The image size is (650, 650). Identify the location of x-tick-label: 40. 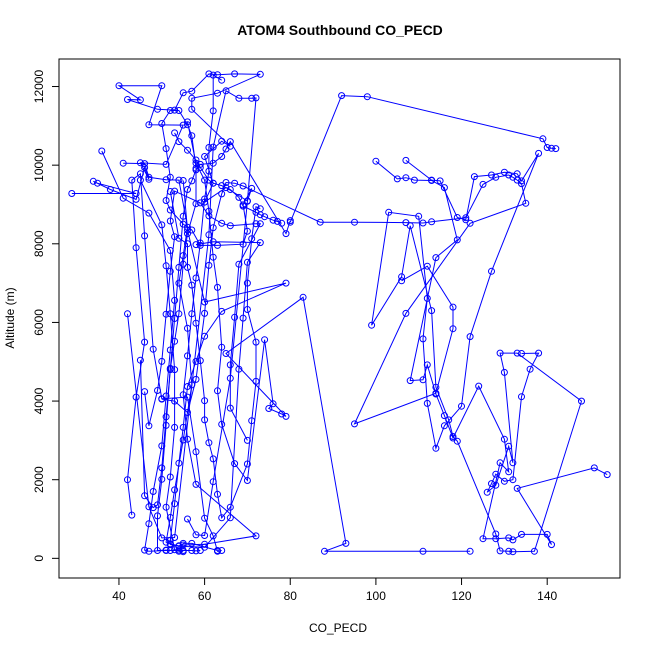
(119, 596).